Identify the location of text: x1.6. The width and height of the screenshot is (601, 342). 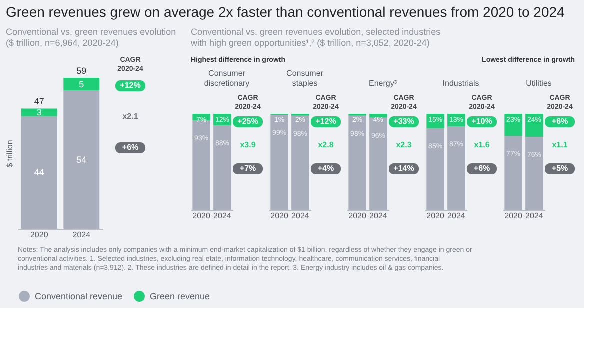
(482, 145).